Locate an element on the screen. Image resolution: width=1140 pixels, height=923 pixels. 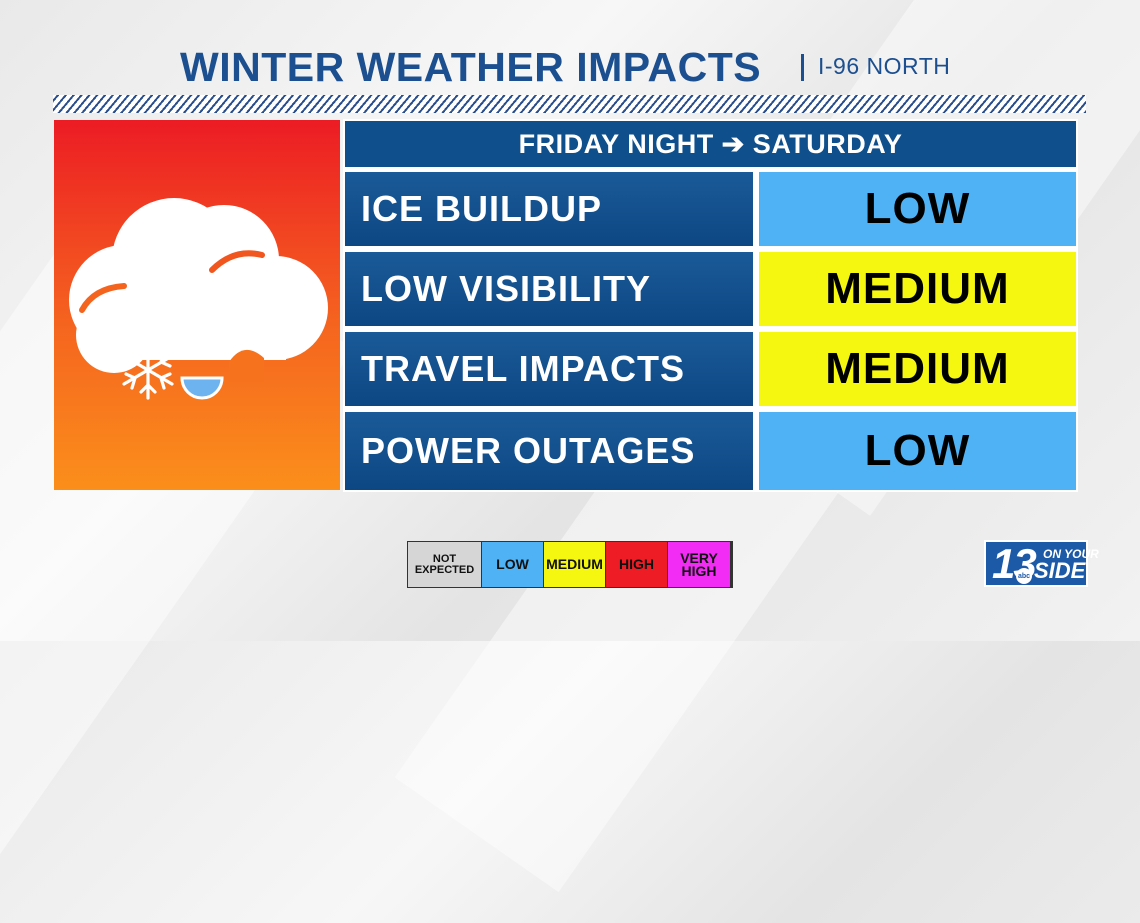
legend-item-high: HIGH is located at coordinates (637, 564).